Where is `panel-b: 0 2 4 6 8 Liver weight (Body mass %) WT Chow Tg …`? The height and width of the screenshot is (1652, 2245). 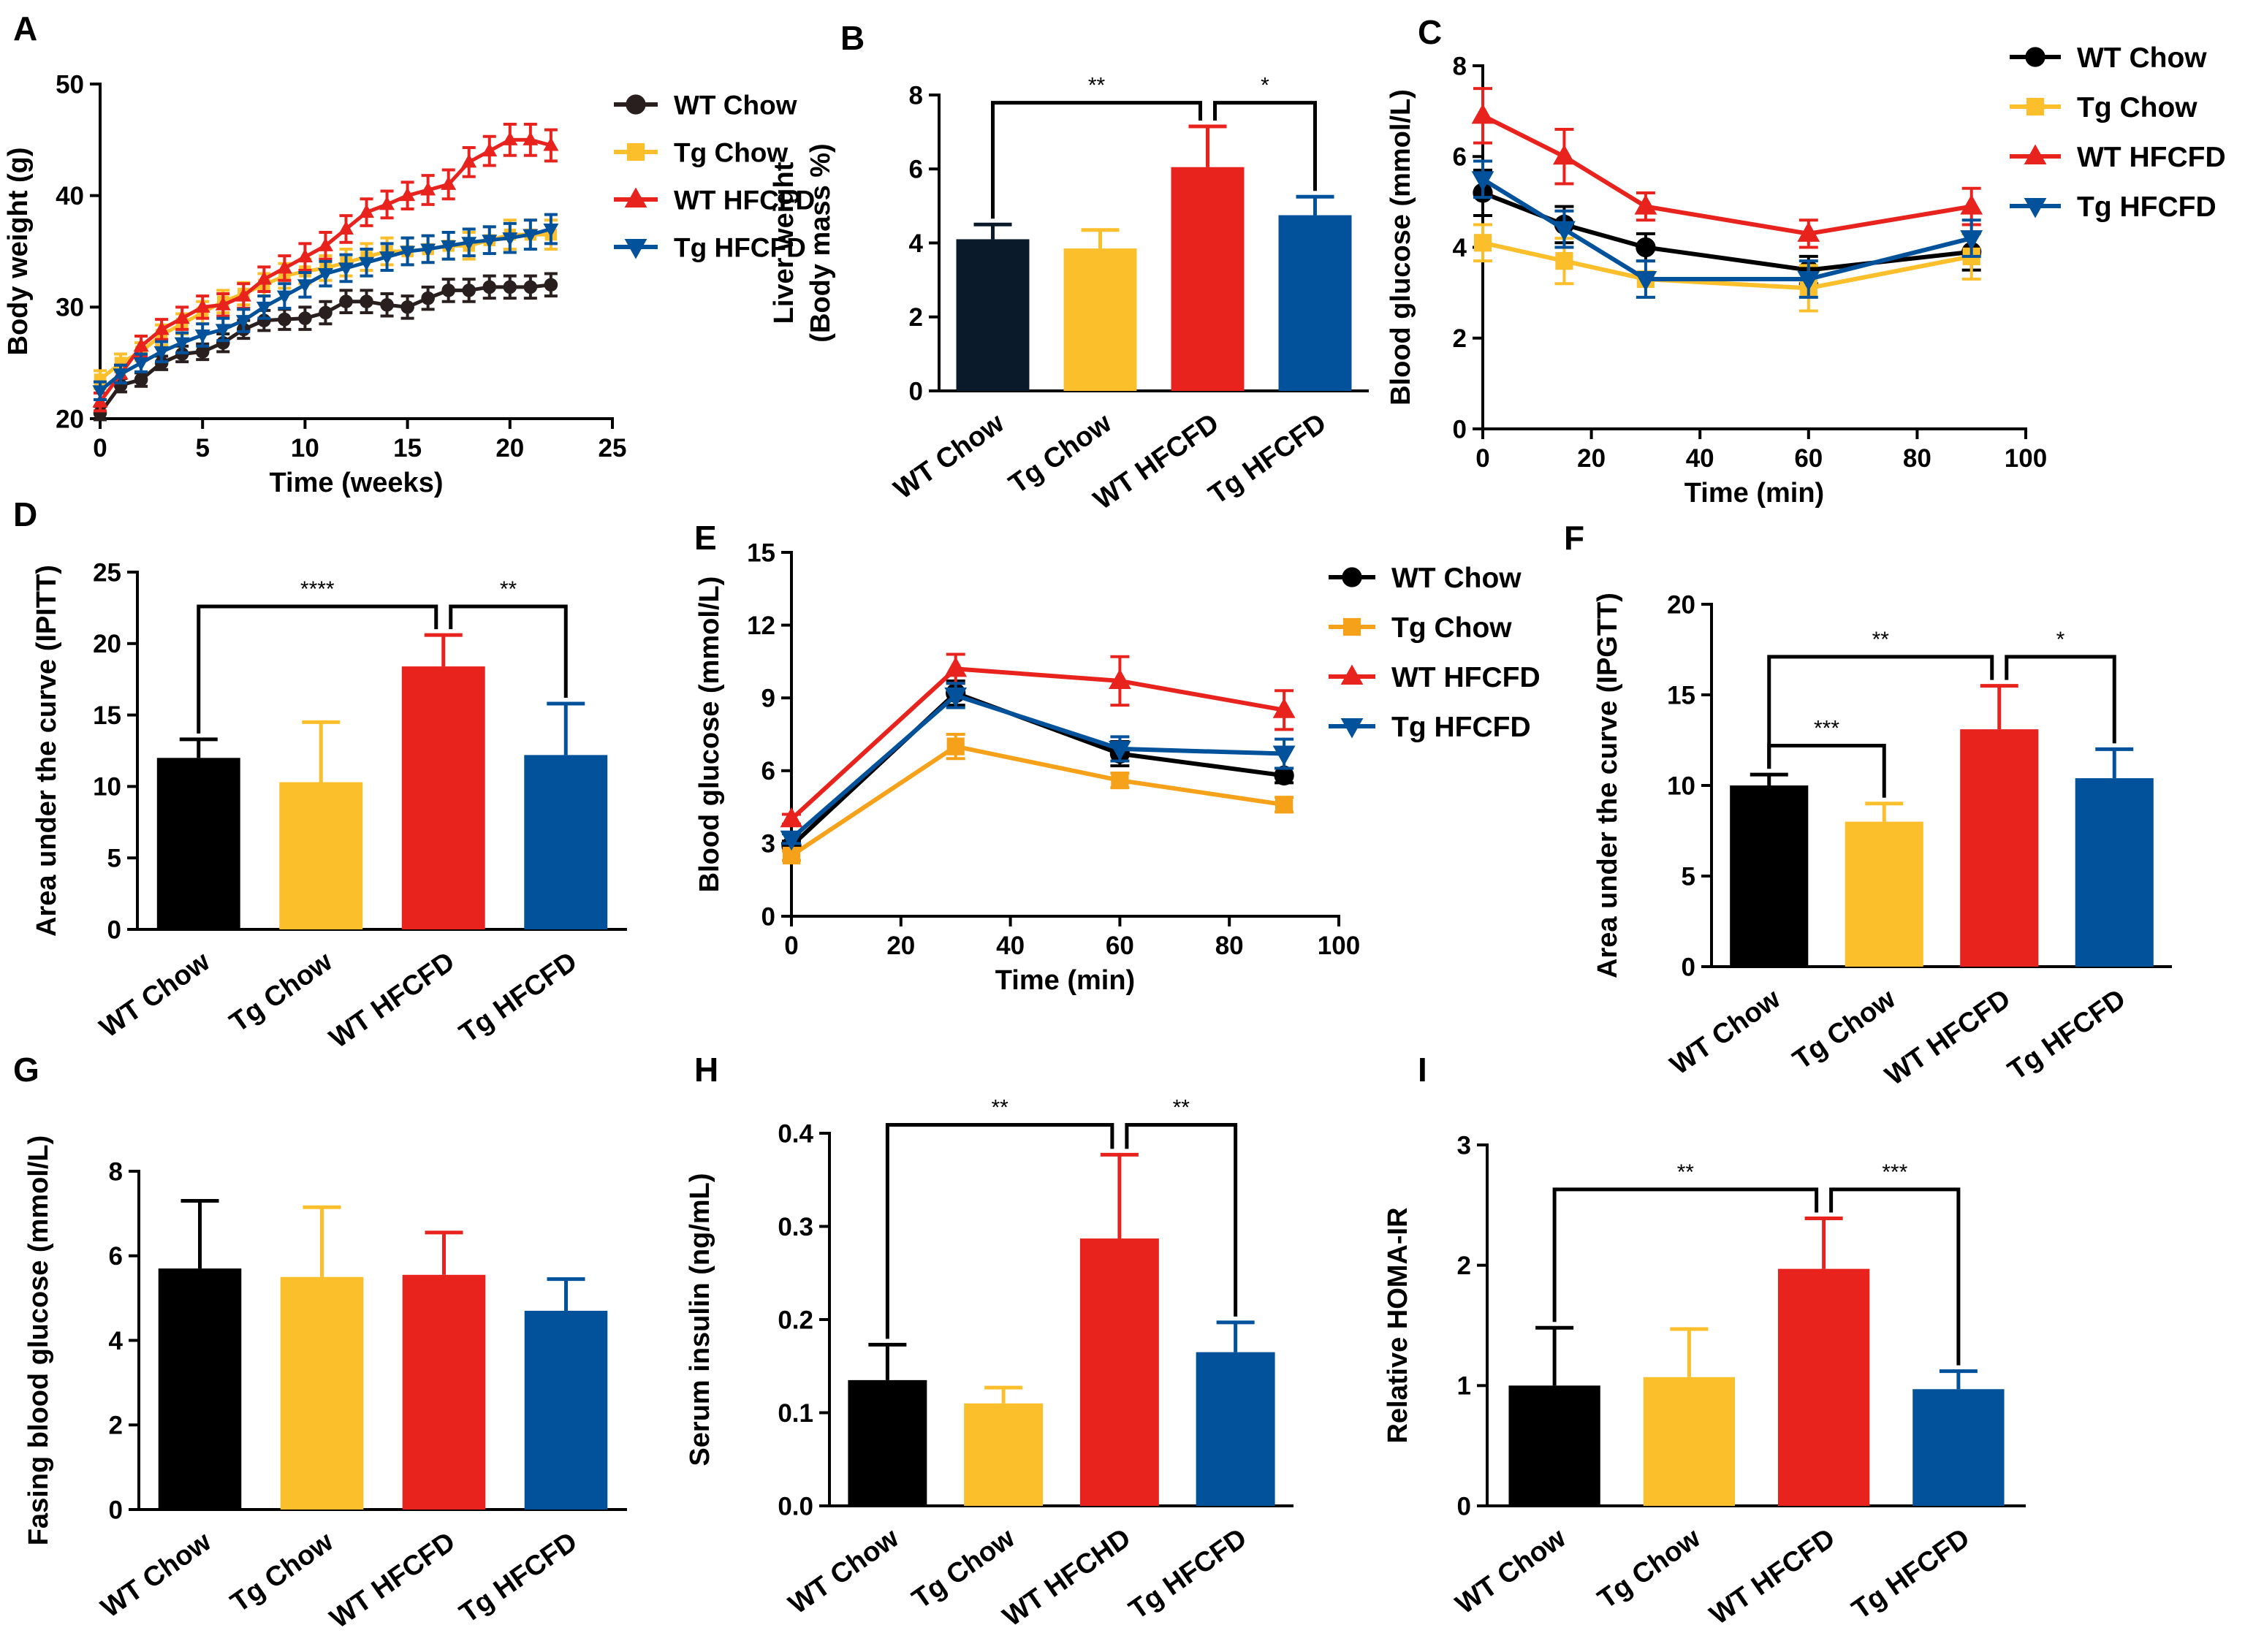
panel-b: 0 2 4 6 8 Liver weight (Body mass %) WT Chow Tg … is located at coordinates (1069, 295).